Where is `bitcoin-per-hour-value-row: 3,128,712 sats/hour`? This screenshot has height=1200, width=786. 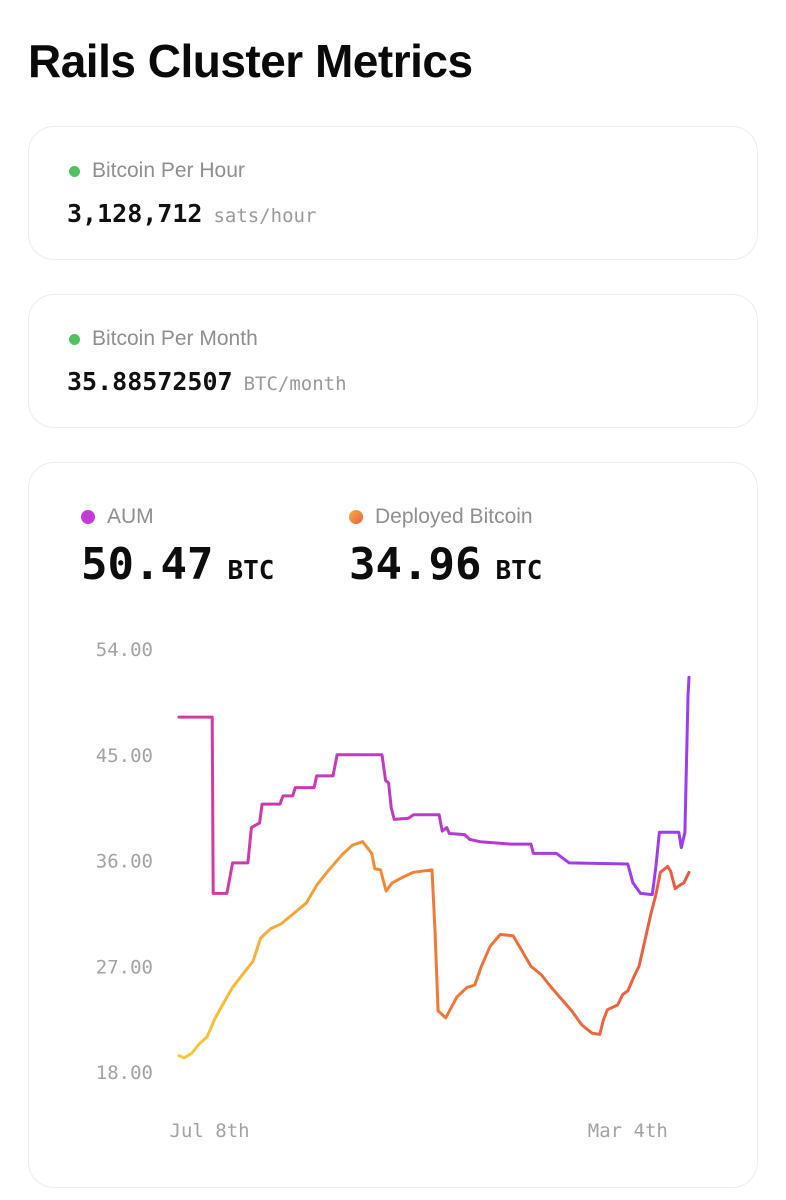
bitcoin-per-hour-value-row: 3,128,712 sats/hour is located at coordinates (191, 213).